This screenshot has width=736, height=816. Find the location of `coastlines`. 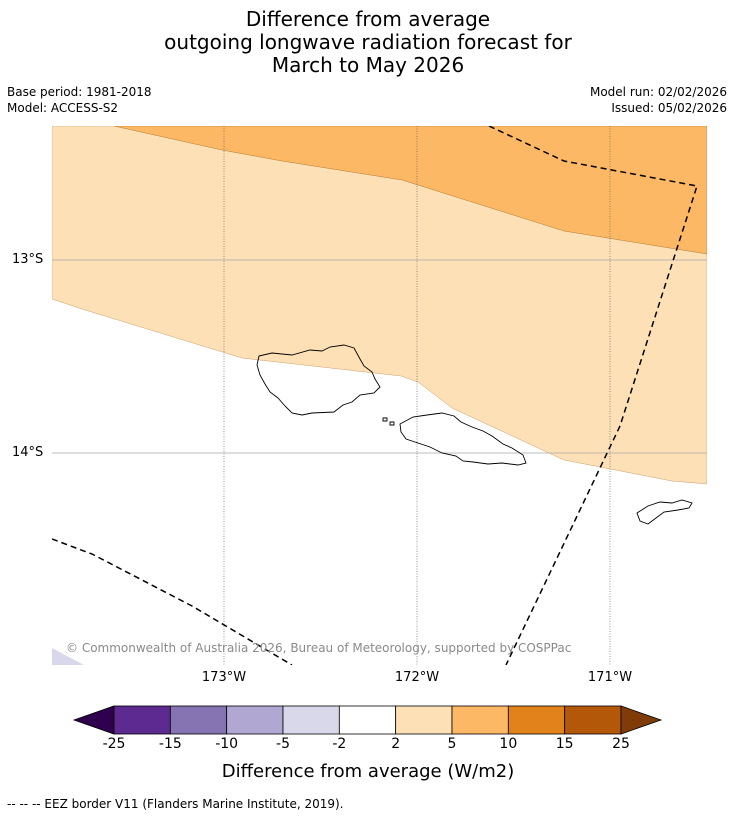

coastlines is located at coordinates (474, 434).